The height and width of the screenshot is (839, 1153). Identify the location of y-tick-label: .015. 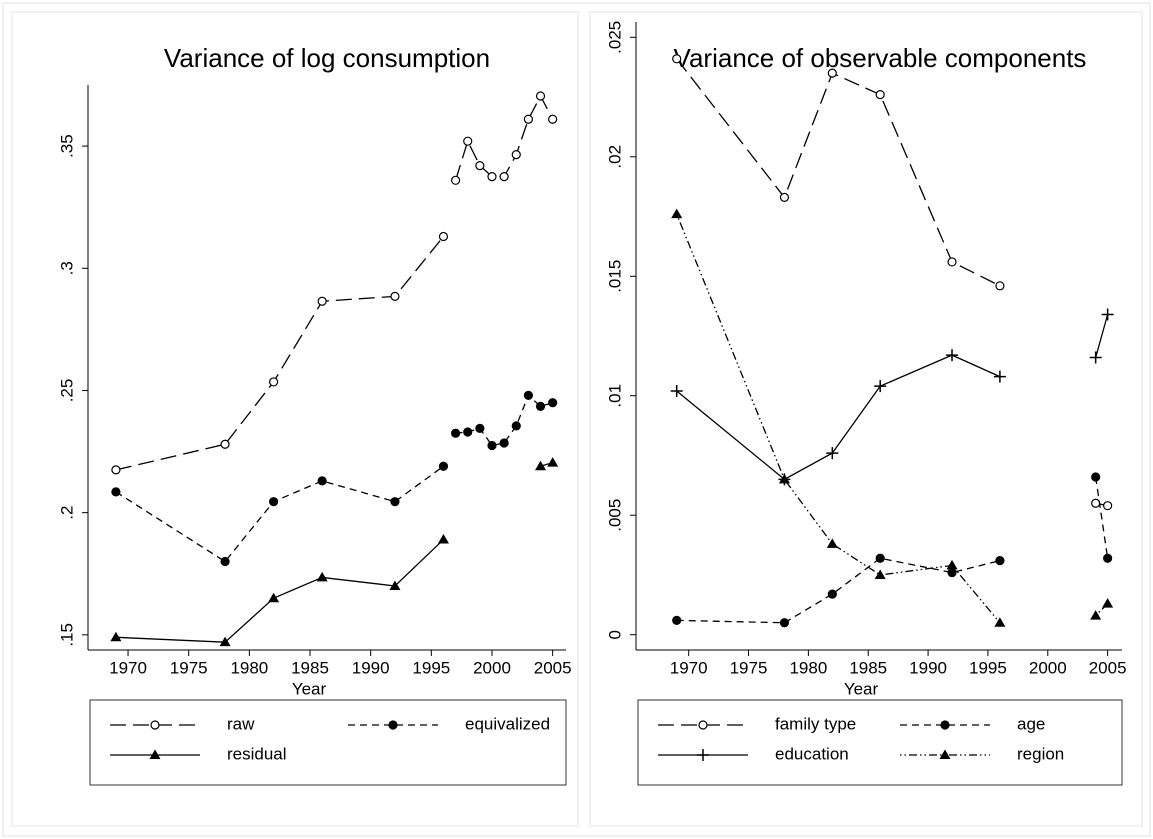
(614, 276).